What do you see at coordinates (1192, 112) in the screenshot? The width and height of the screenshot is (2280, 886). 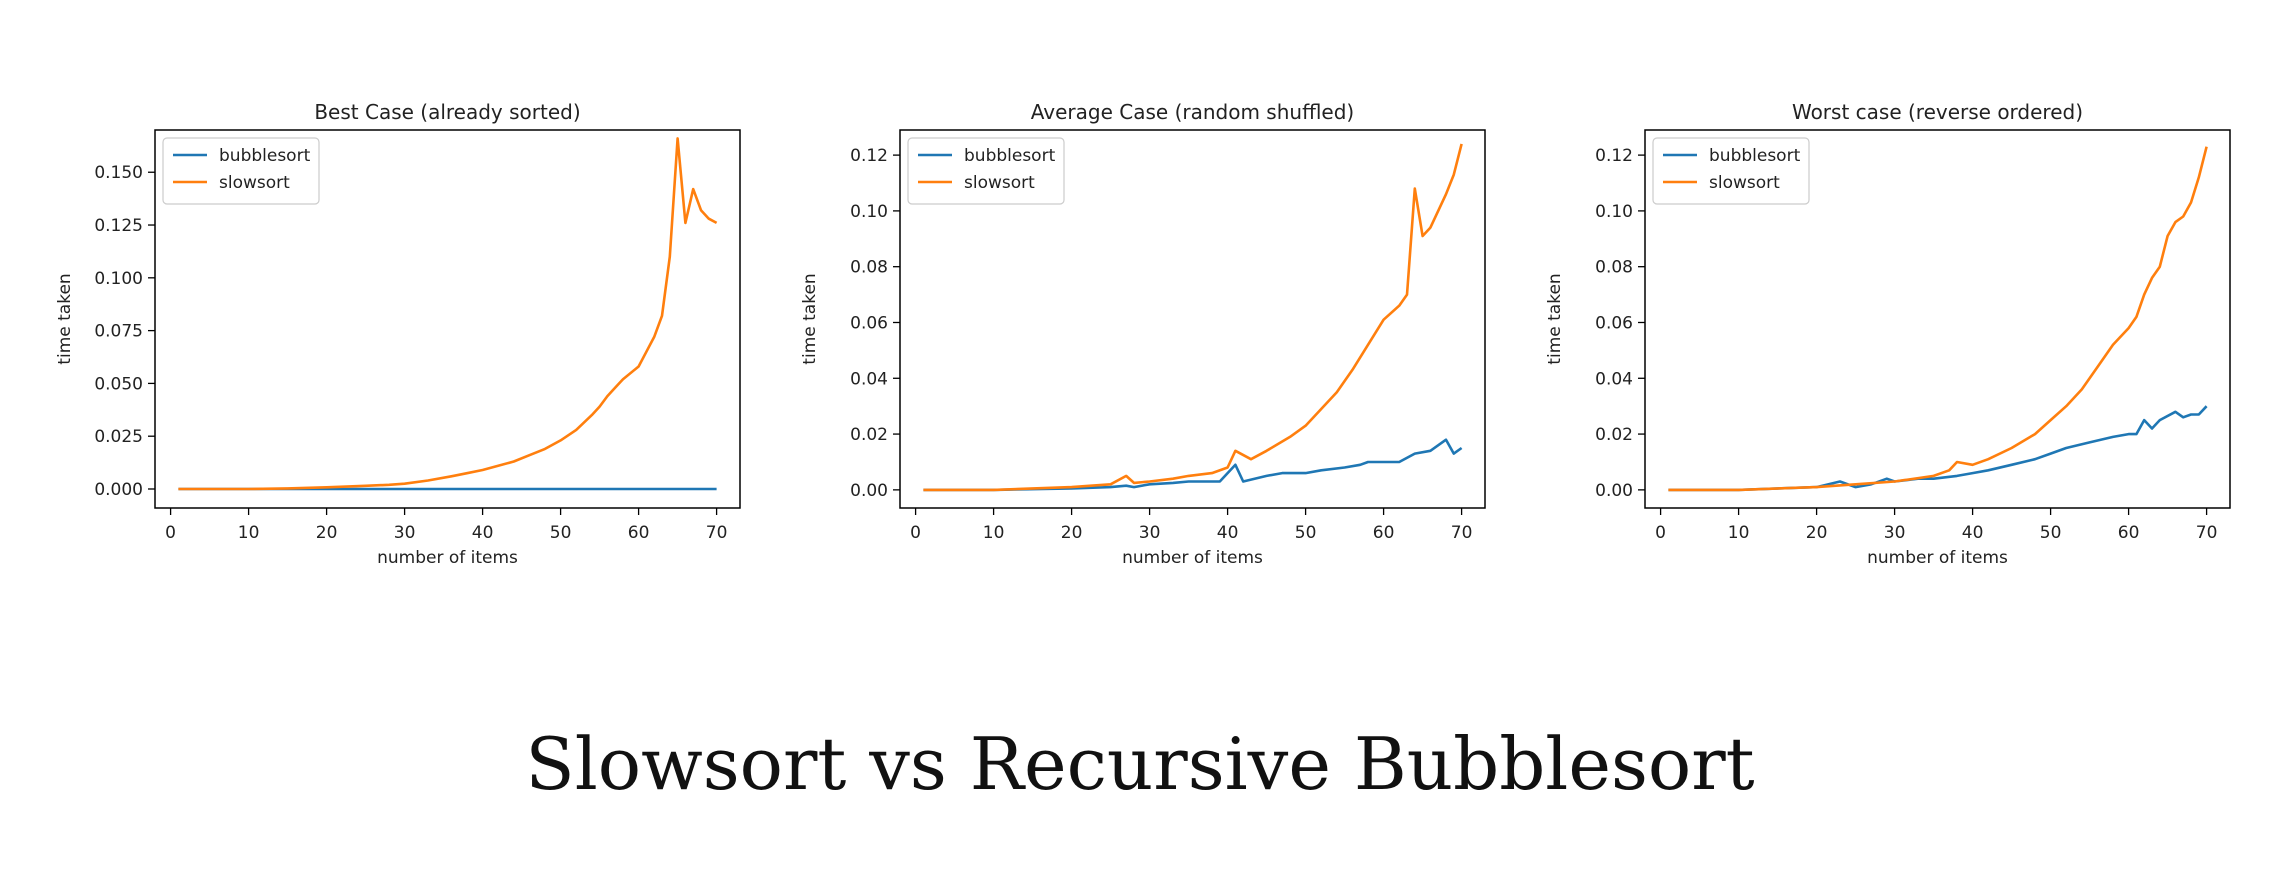 I see `chart-title: Average Case (random shuffled)` at bounding box center [1192, 112].